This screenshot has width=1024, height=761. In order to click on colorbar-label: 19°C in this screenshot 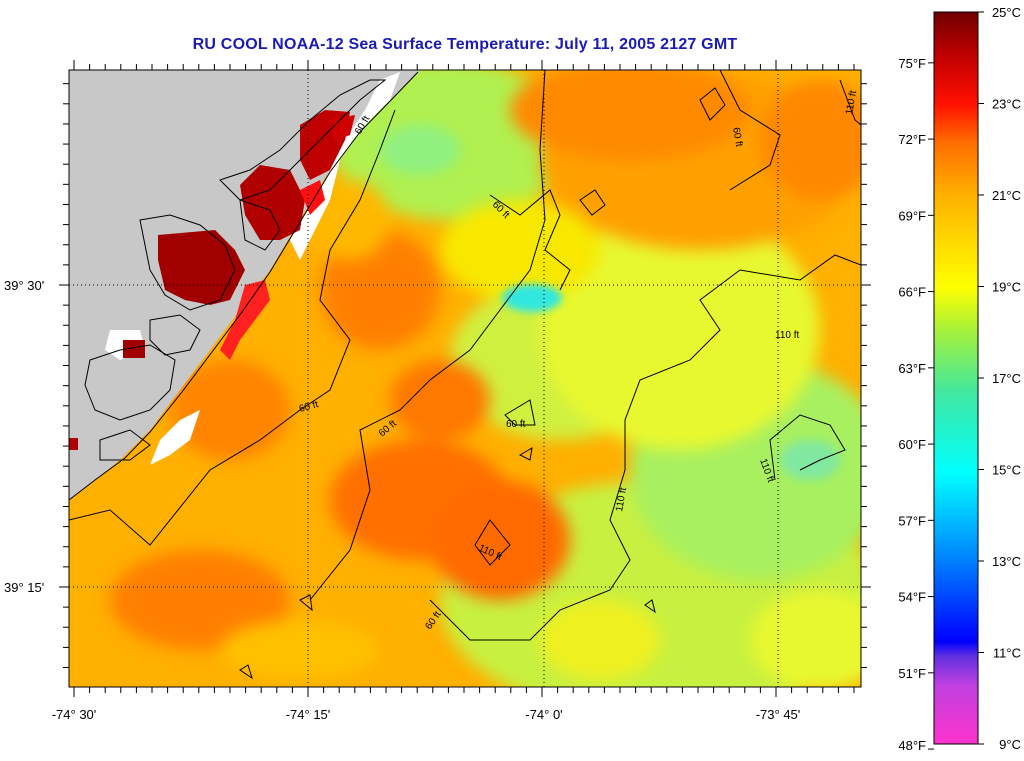, I will do `click(1006, 287)`.